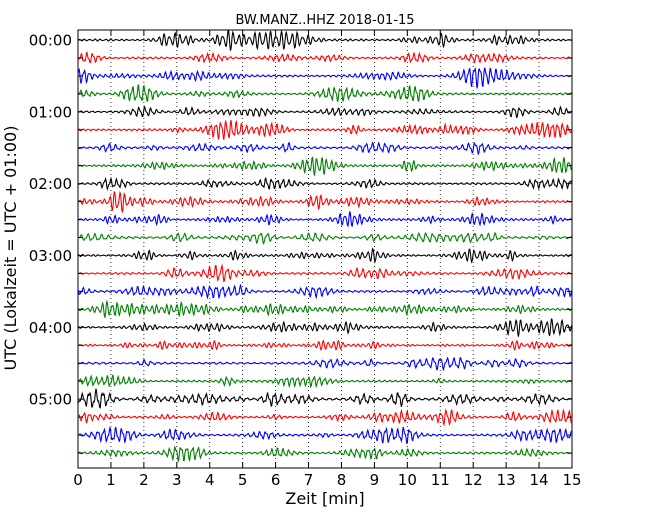 Image resolution: width=650 pixels, height=520 pixels. Describe the element at coordinates (324, 20) in the screenshot. I see `chart-title: BW.MANZ..HHZ 2018-01-15` at that location.